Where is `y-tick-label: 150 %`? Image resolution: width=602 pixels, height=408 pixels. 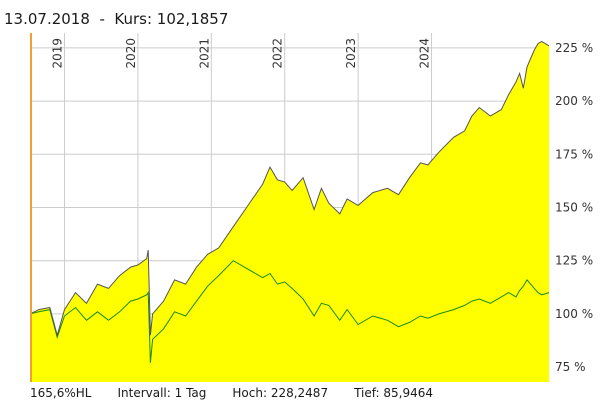
y-tick-label: 150 % is located at coordinates (574, 208).